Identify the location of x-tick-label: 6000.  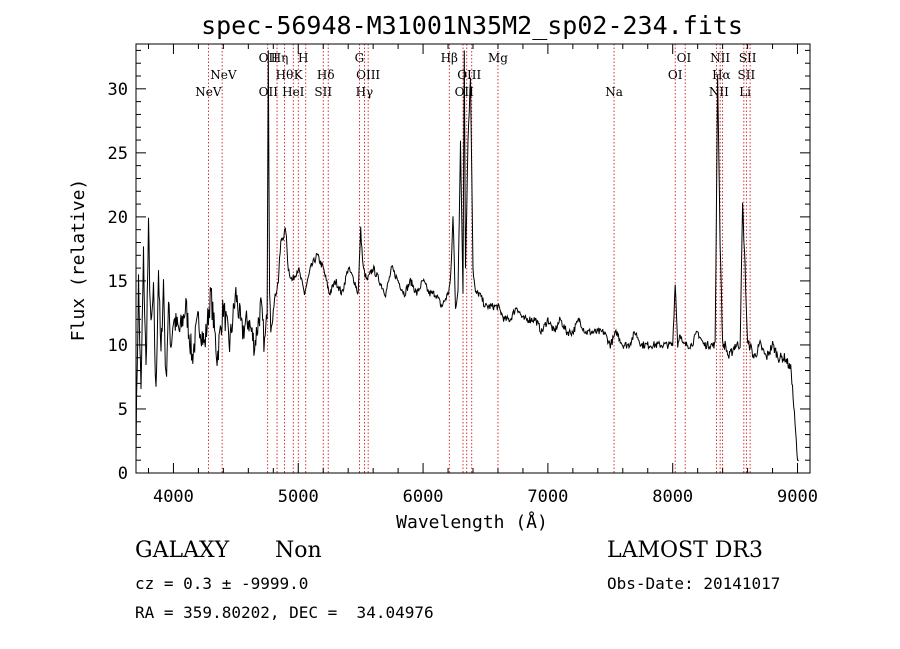
(423, 497).